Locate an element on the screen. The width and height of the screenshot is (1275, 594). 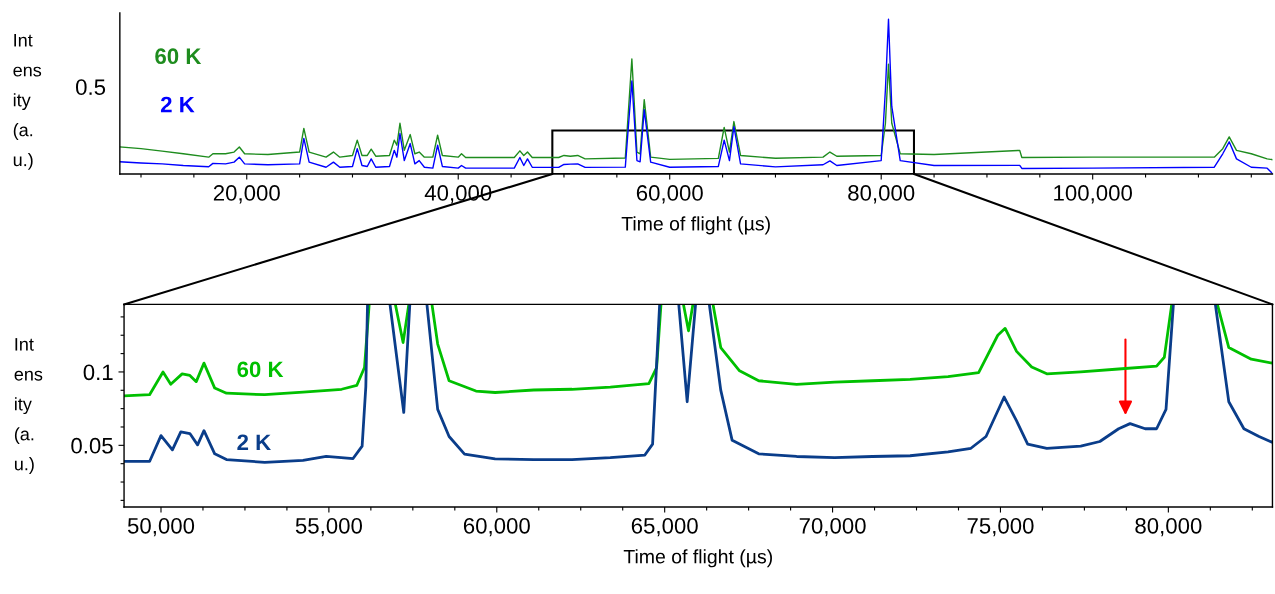
y-tick-label: 0.1 is located at coordinates (98, 372).